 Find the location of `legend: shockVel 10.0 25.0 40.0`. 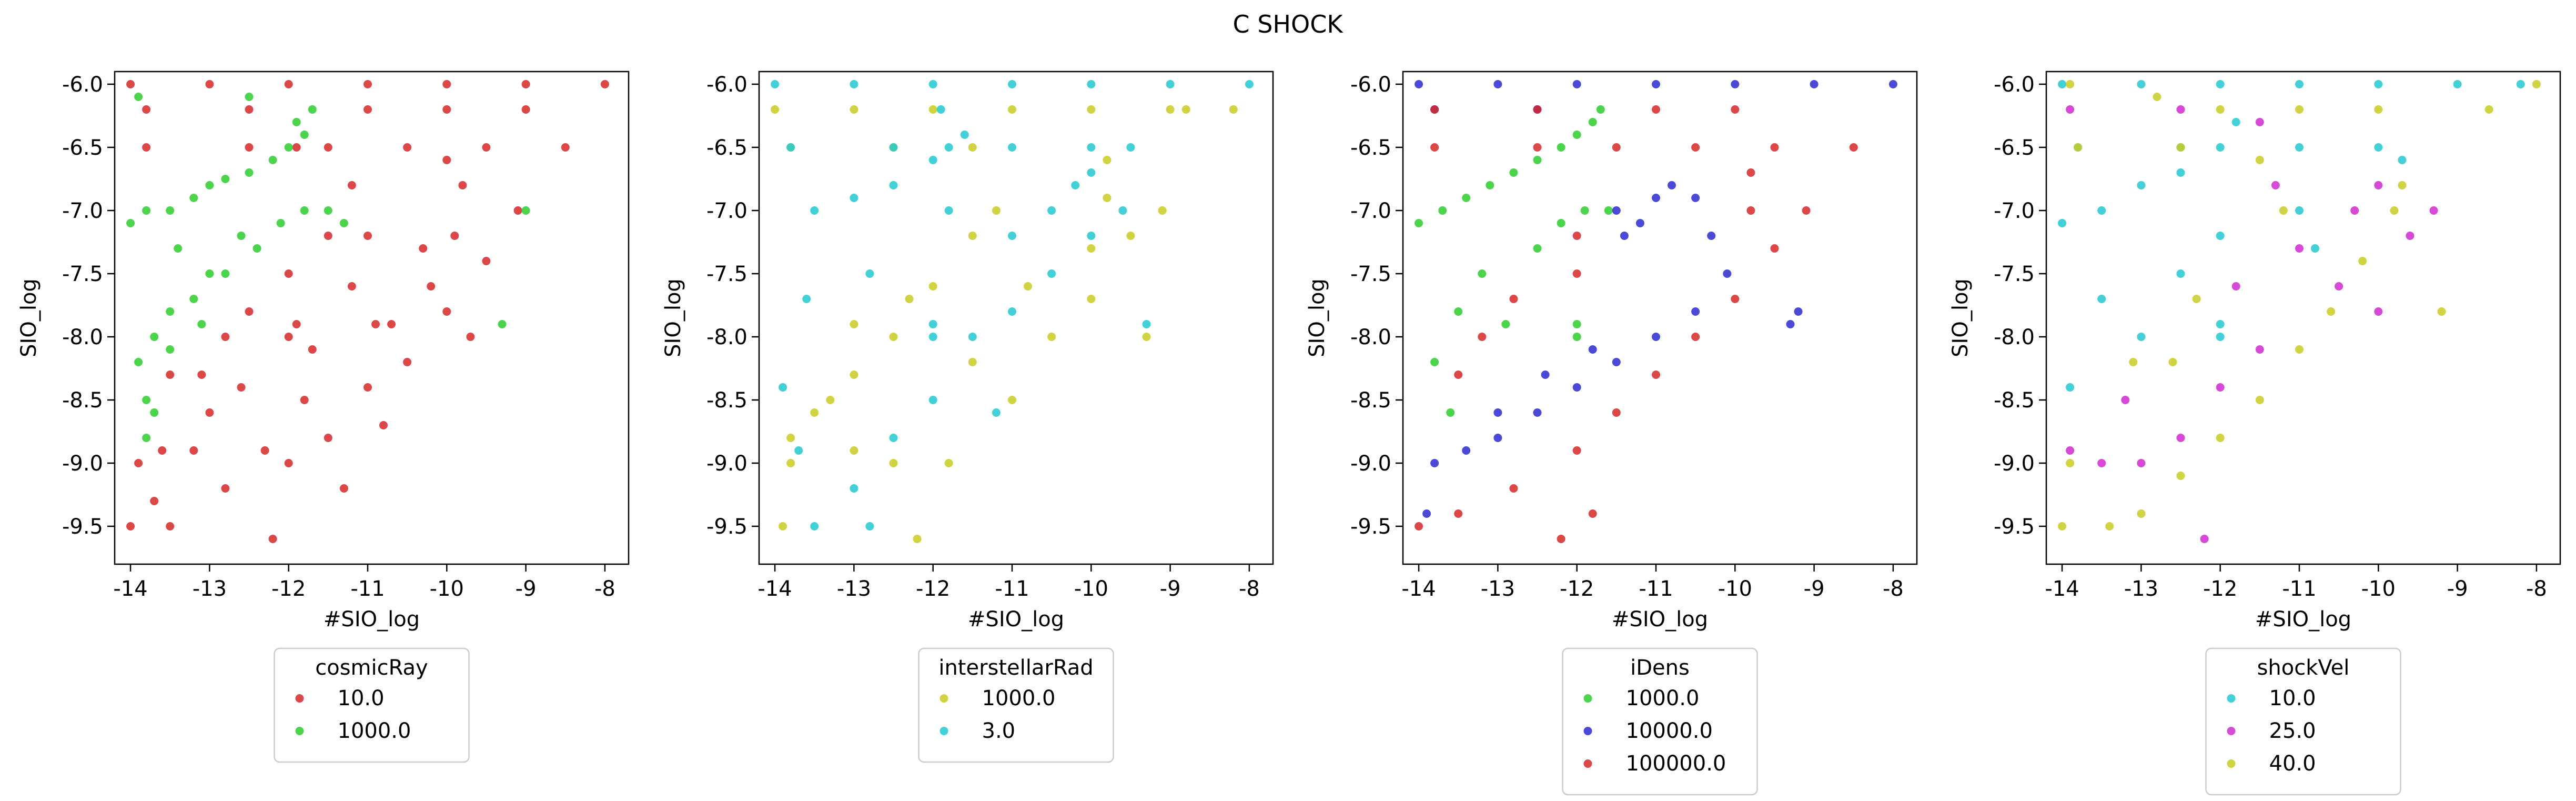

legend: shockVel 10.0 25.0 40.0 is located at coordinates (2303, 721).